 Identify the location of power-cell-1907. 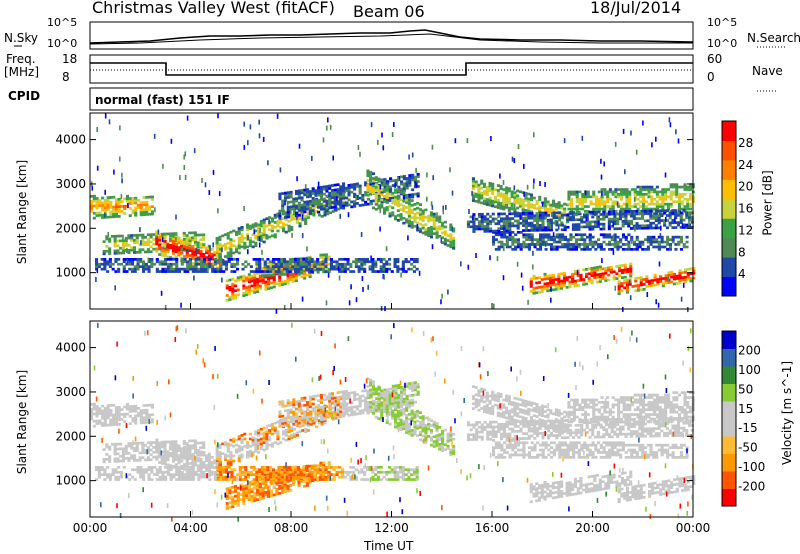
(382, 185).